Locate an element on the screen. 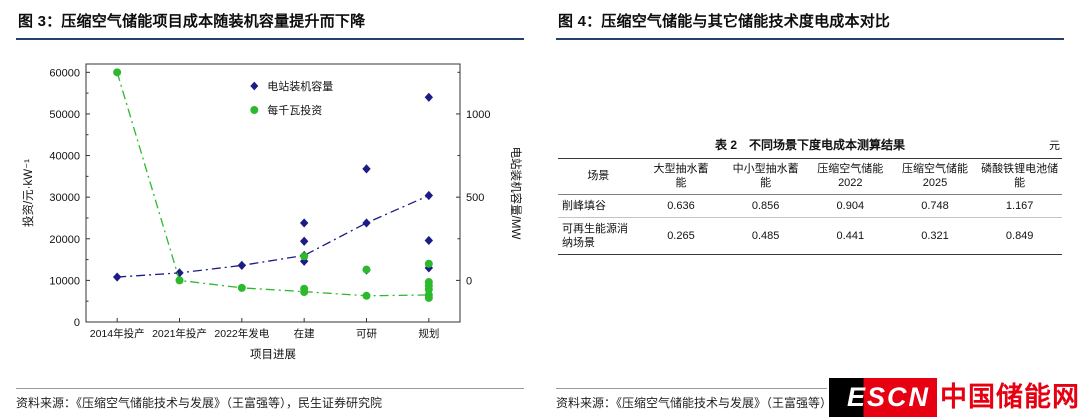 The image size is (1080, 417). table-caption-row: 表 2 不同场景下度电成本测算结果 元 is located at coordinates (810, 144).